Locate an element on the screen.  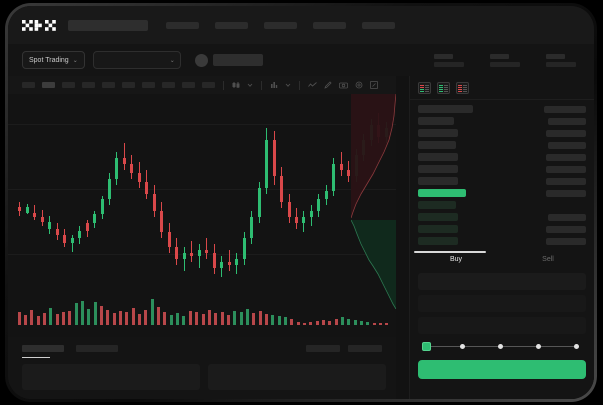
orderbook-bids-icon is located at coordinates (443, 88).